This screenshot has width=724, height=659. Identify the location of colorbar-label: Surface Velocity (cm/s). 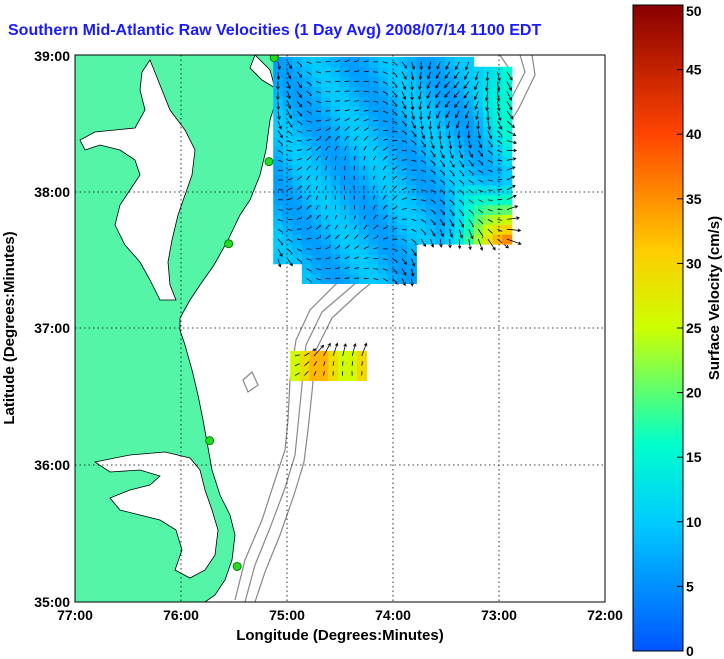
(714, 298).